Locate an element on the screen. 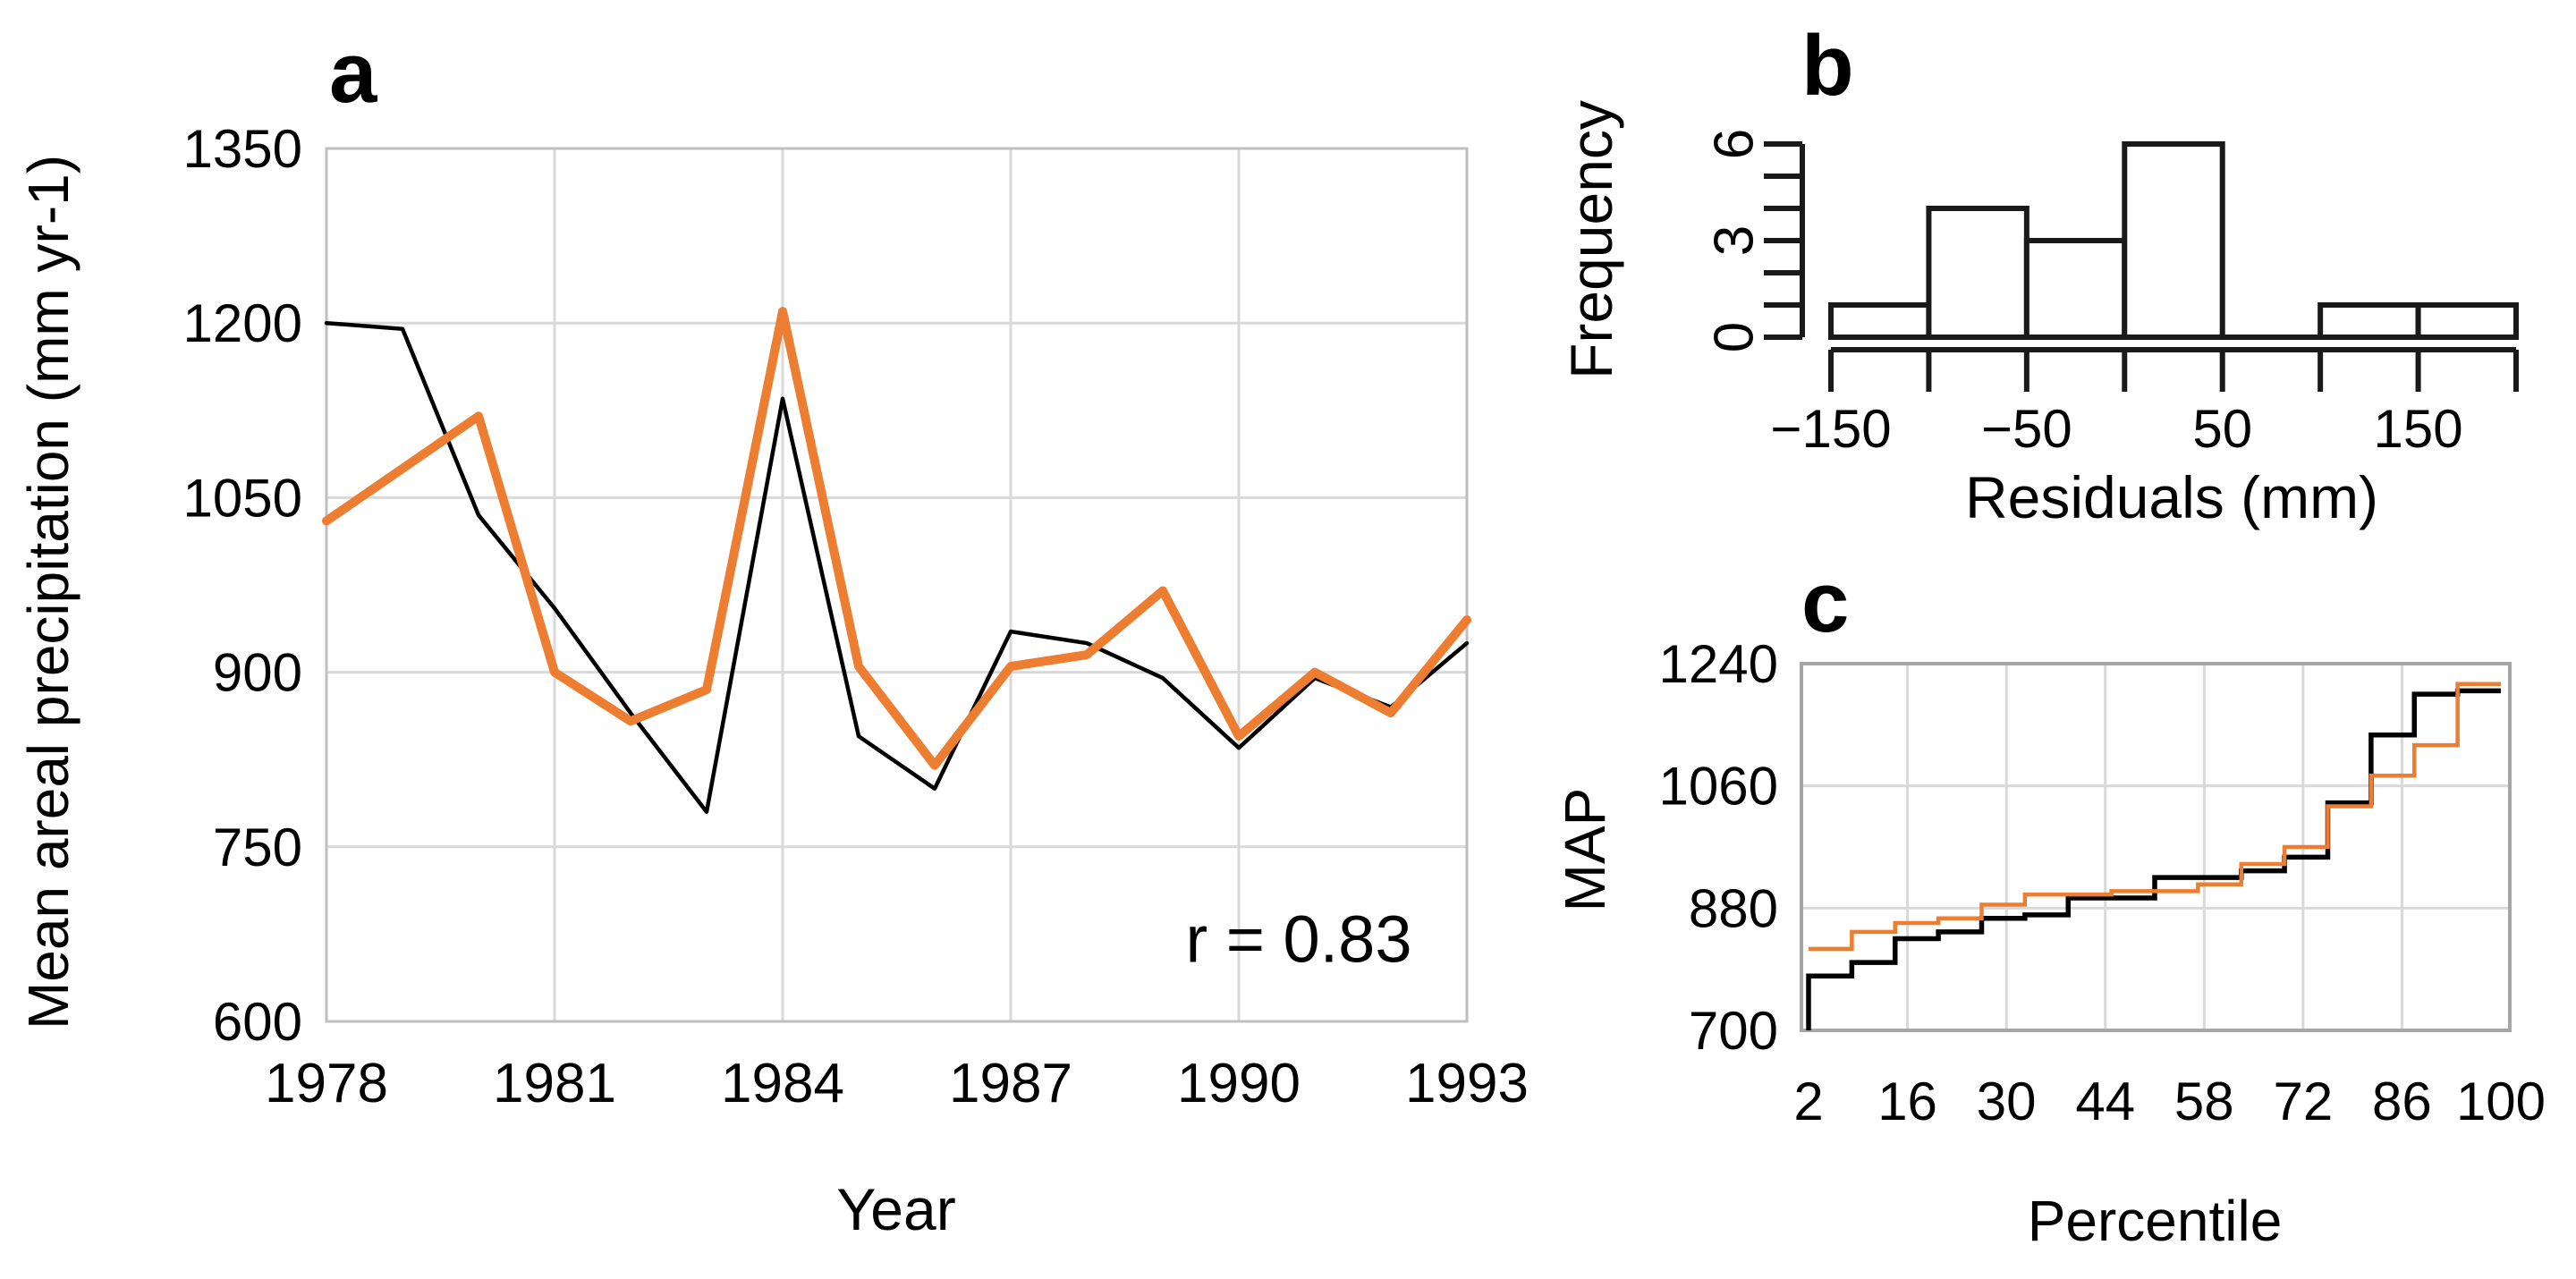 The image size is (2576, 1279). panel-b-plot: −150 −50 50 150 0 3 6 is located at coordinates (2112, 294).